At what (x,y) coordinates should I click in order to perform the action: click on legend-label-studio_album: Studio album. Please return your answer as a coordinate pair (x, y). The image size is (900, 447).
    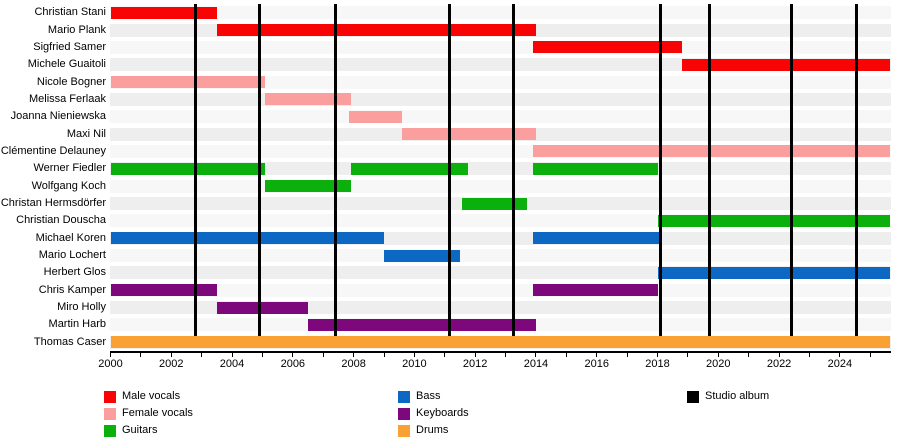
    Looking at the image, I should click on (737, 396).